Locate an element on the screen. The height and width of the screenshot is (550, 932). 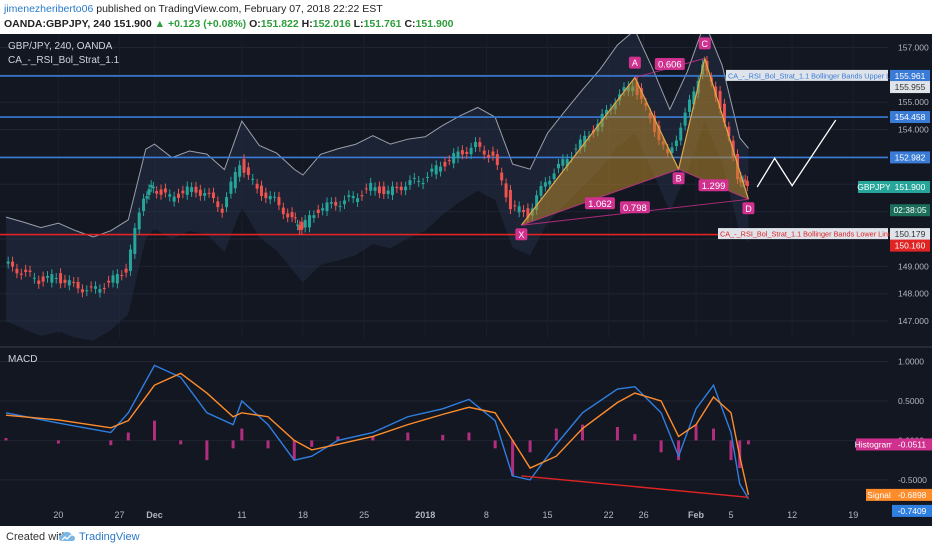
price-axis-label: 155.955 is located at coordinates (910, 87).